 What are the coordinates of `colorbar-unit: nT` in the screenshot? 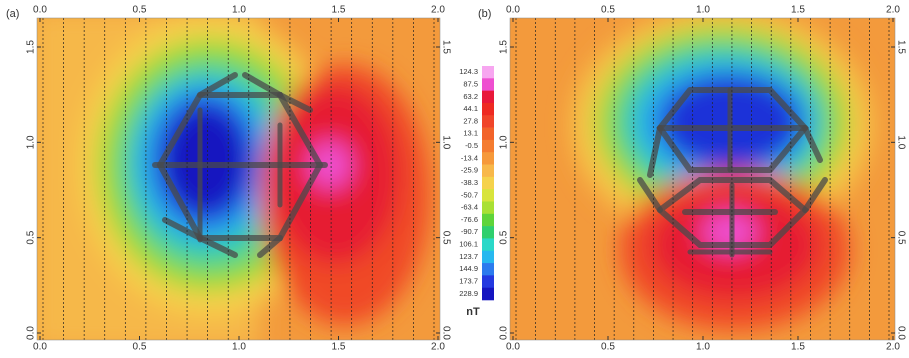 It's located at (473, 312).